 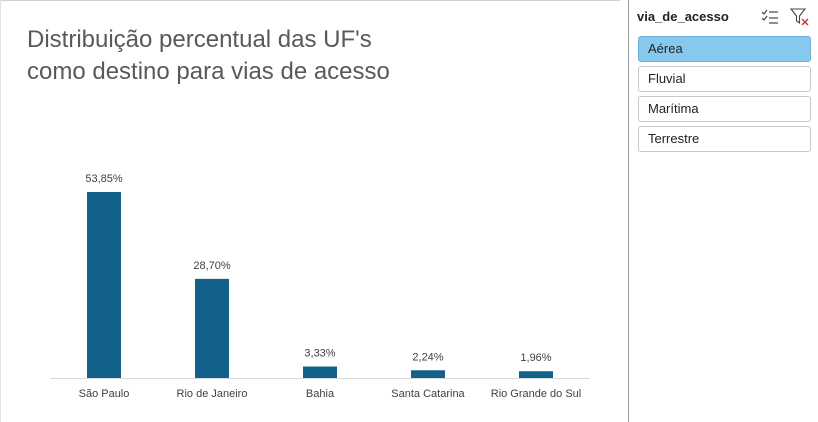 What do you see at coordinates (724, 109) in the screenshot?
I see `slicer-item-maritima: Marítima` at bounding box center [724, 109].